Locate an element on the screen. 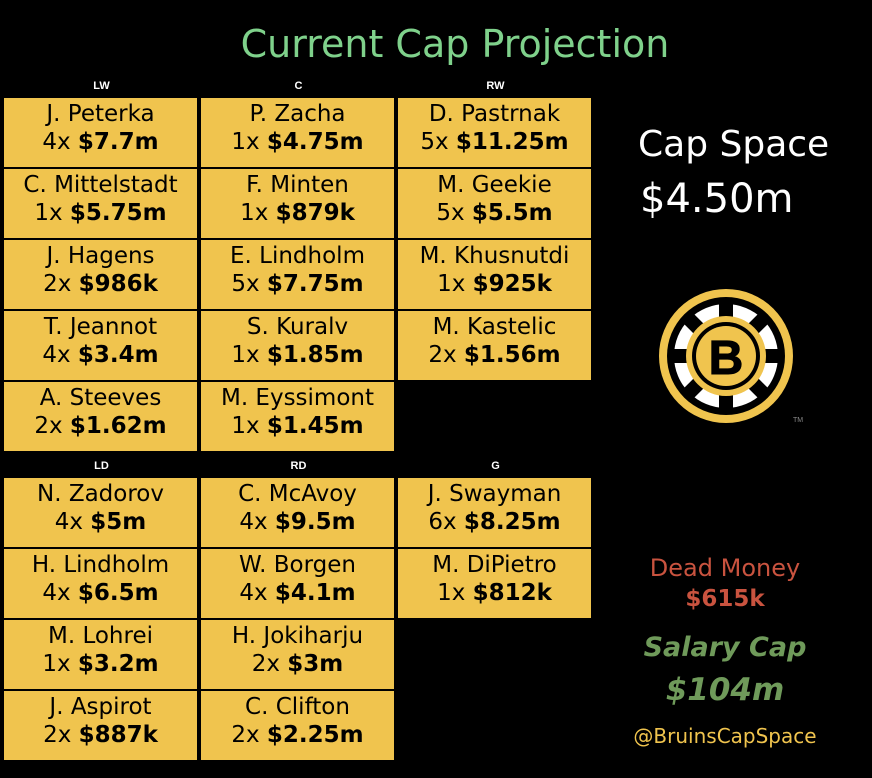 Image resolution: width=872 pixels, height=778 pixels. contract-line: 1x $1.85m is located at coordinates (297, 355).